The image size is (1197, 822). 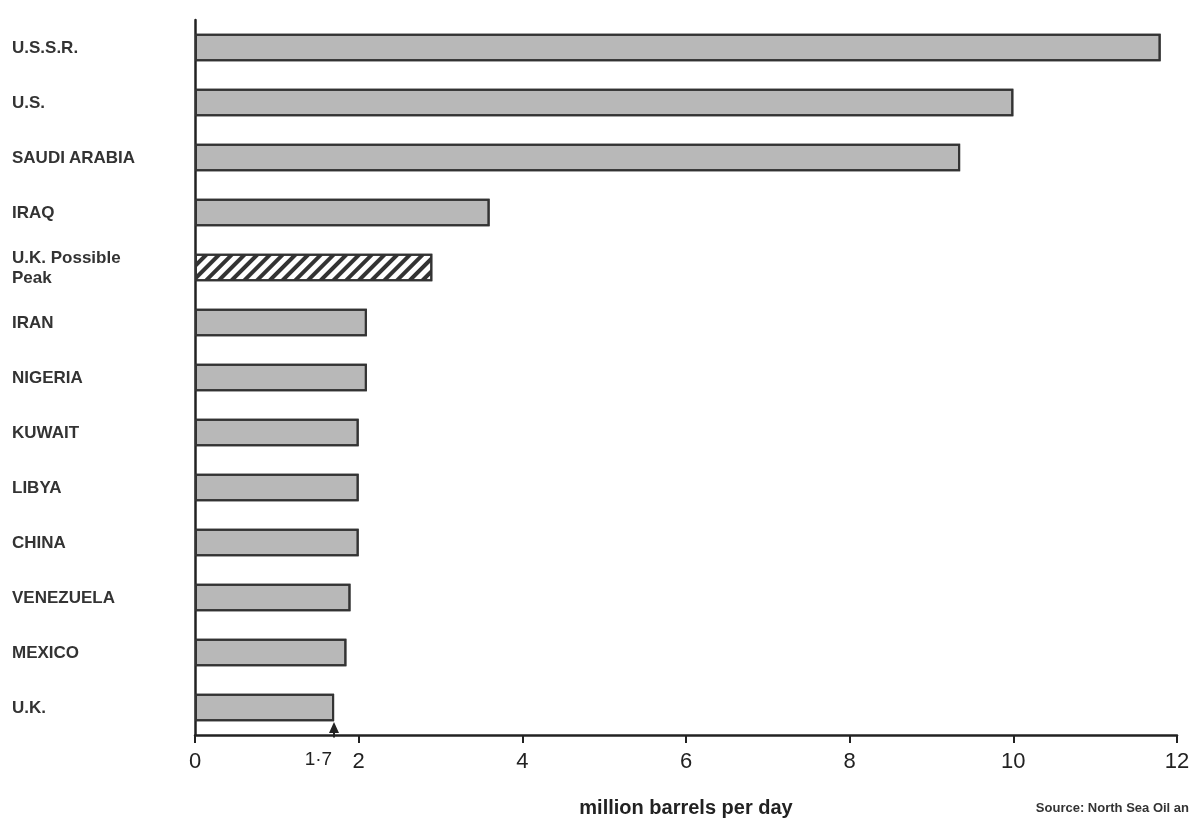 What do you see at coordinates (33, 212) in the screenshot?
I see `y-tick-label: IRAQ` at bounding box center [33, 212].